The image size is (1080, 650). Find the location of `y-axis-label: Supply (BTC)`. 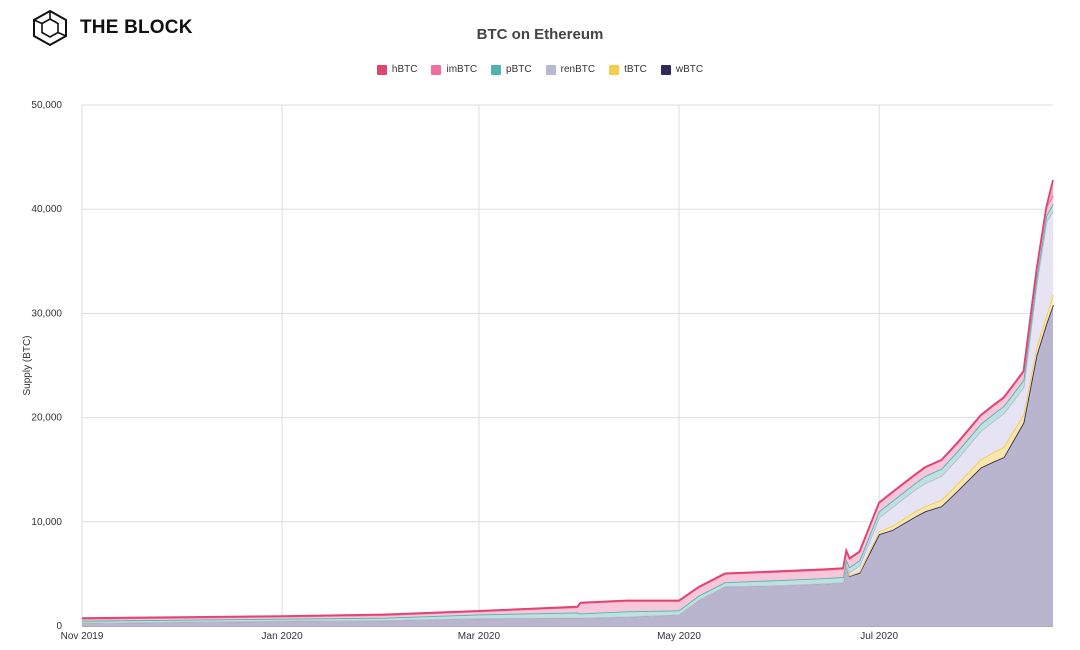

y-axis-label: Supply (BTC) is located at coordinates (27, 365).